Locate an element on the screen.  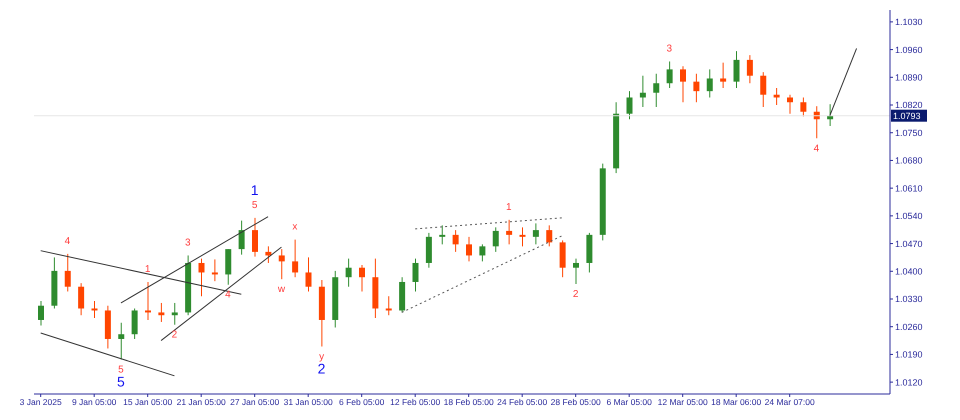
y-tick-label: 1.0610 is located at coordinates (909, 188).